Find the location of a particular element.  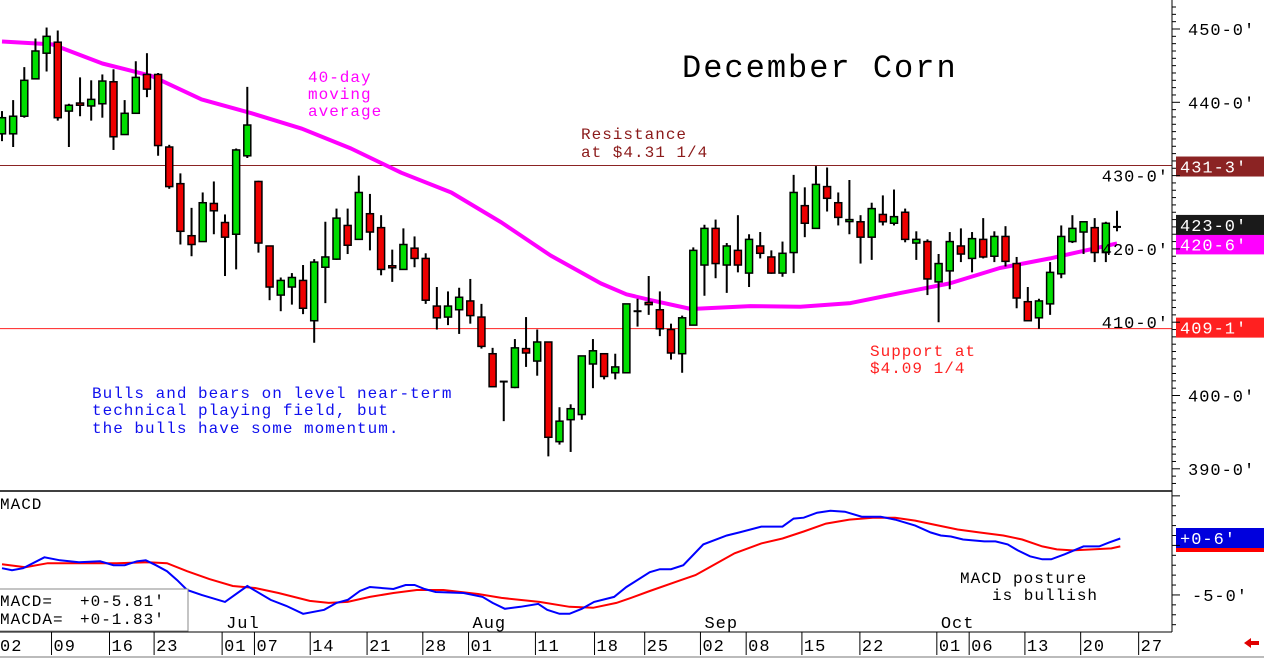

resistance-note: Resistance at $4.31 1/4 is located at coordinates (644, 144).